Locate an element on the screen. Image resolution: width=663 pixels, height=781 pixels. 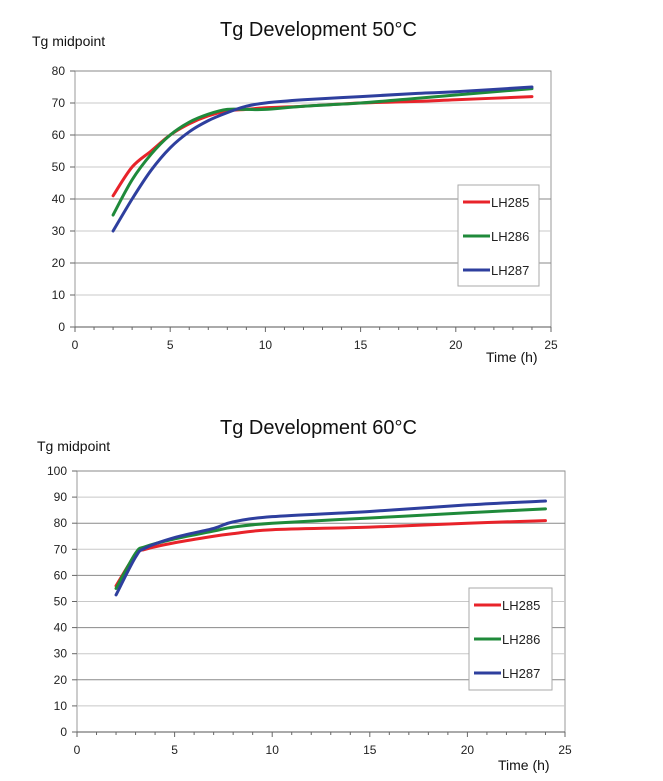
y-tick-label: 90 is located at coordinates (61, 497).